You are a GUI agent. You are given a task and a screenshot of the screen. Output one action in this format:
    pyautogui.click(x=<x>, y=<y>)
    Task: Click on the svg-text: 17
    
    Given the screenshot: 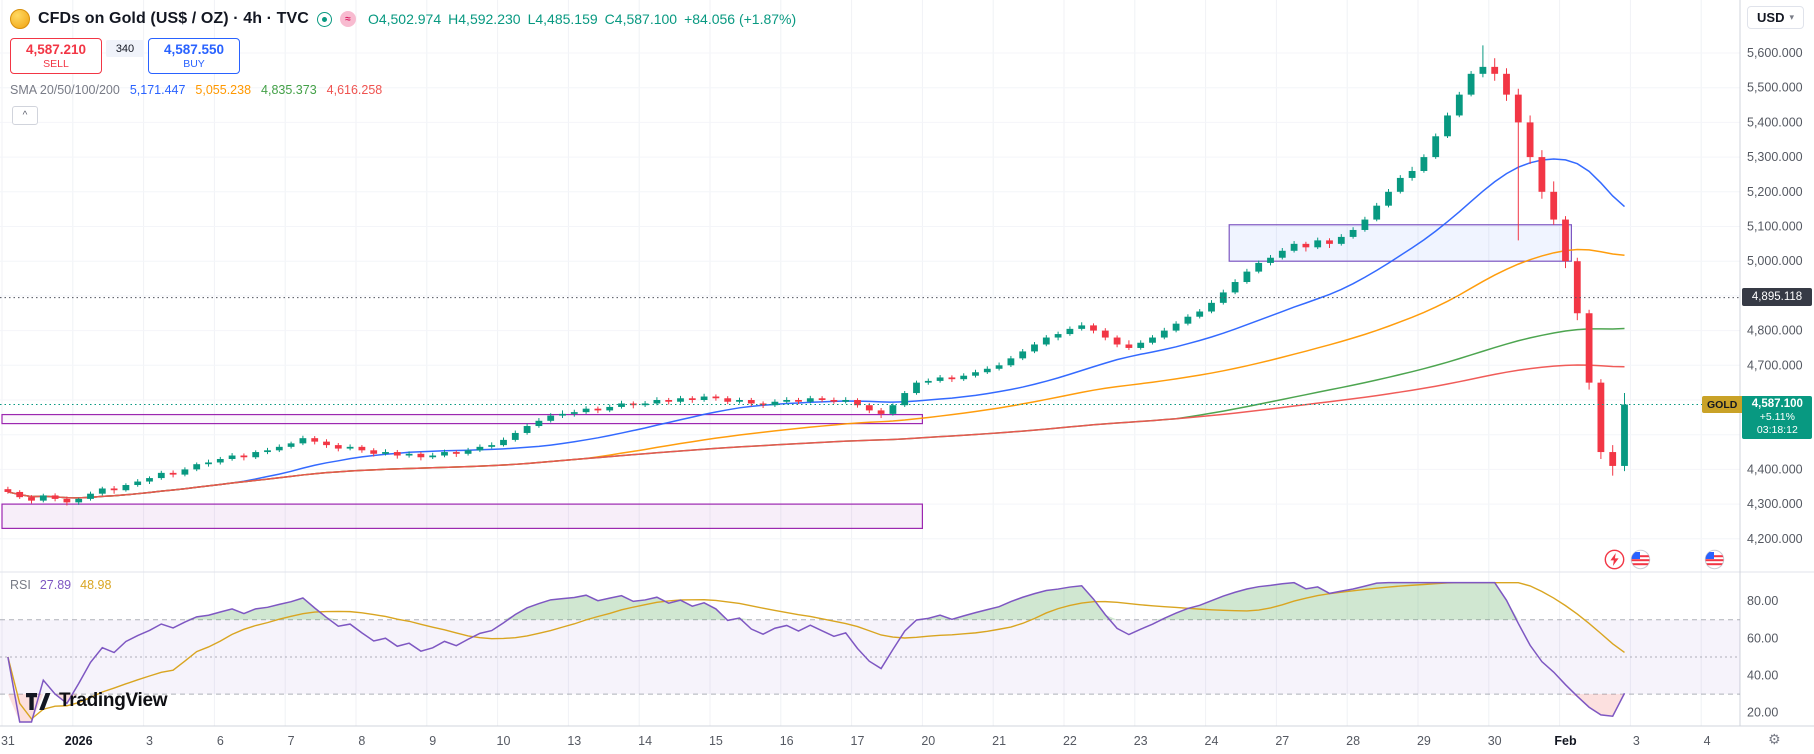 What is the action you would take?
    pyautogui.click(x=858, y=741)
    